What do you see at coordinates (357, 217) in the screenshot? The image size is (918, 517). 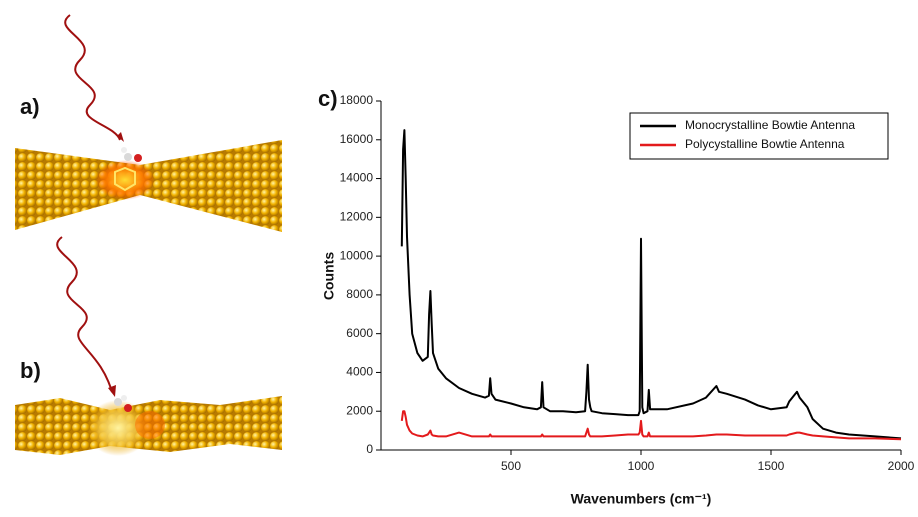 I see `y-tick-label: 12000` at bounding box center [357, 217].